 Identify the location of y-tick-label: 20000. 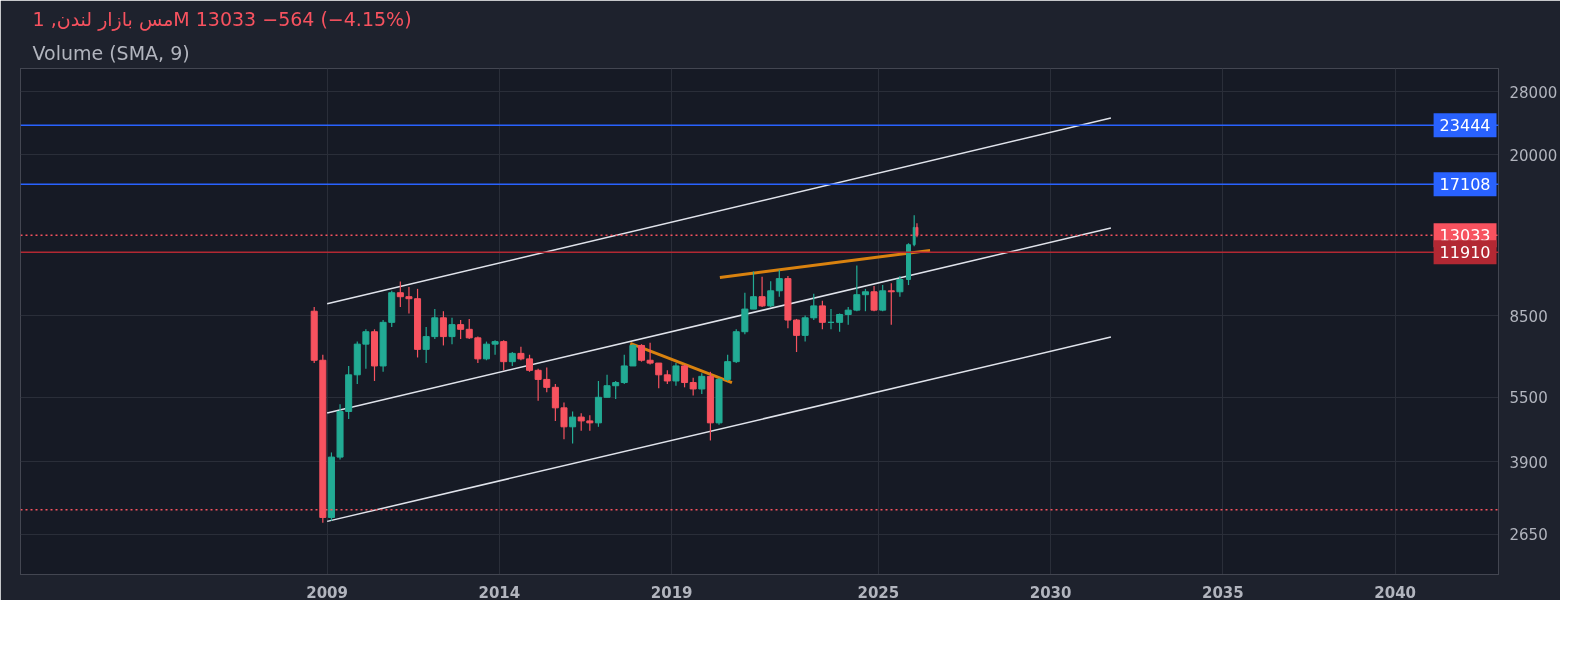
(1533, 155).